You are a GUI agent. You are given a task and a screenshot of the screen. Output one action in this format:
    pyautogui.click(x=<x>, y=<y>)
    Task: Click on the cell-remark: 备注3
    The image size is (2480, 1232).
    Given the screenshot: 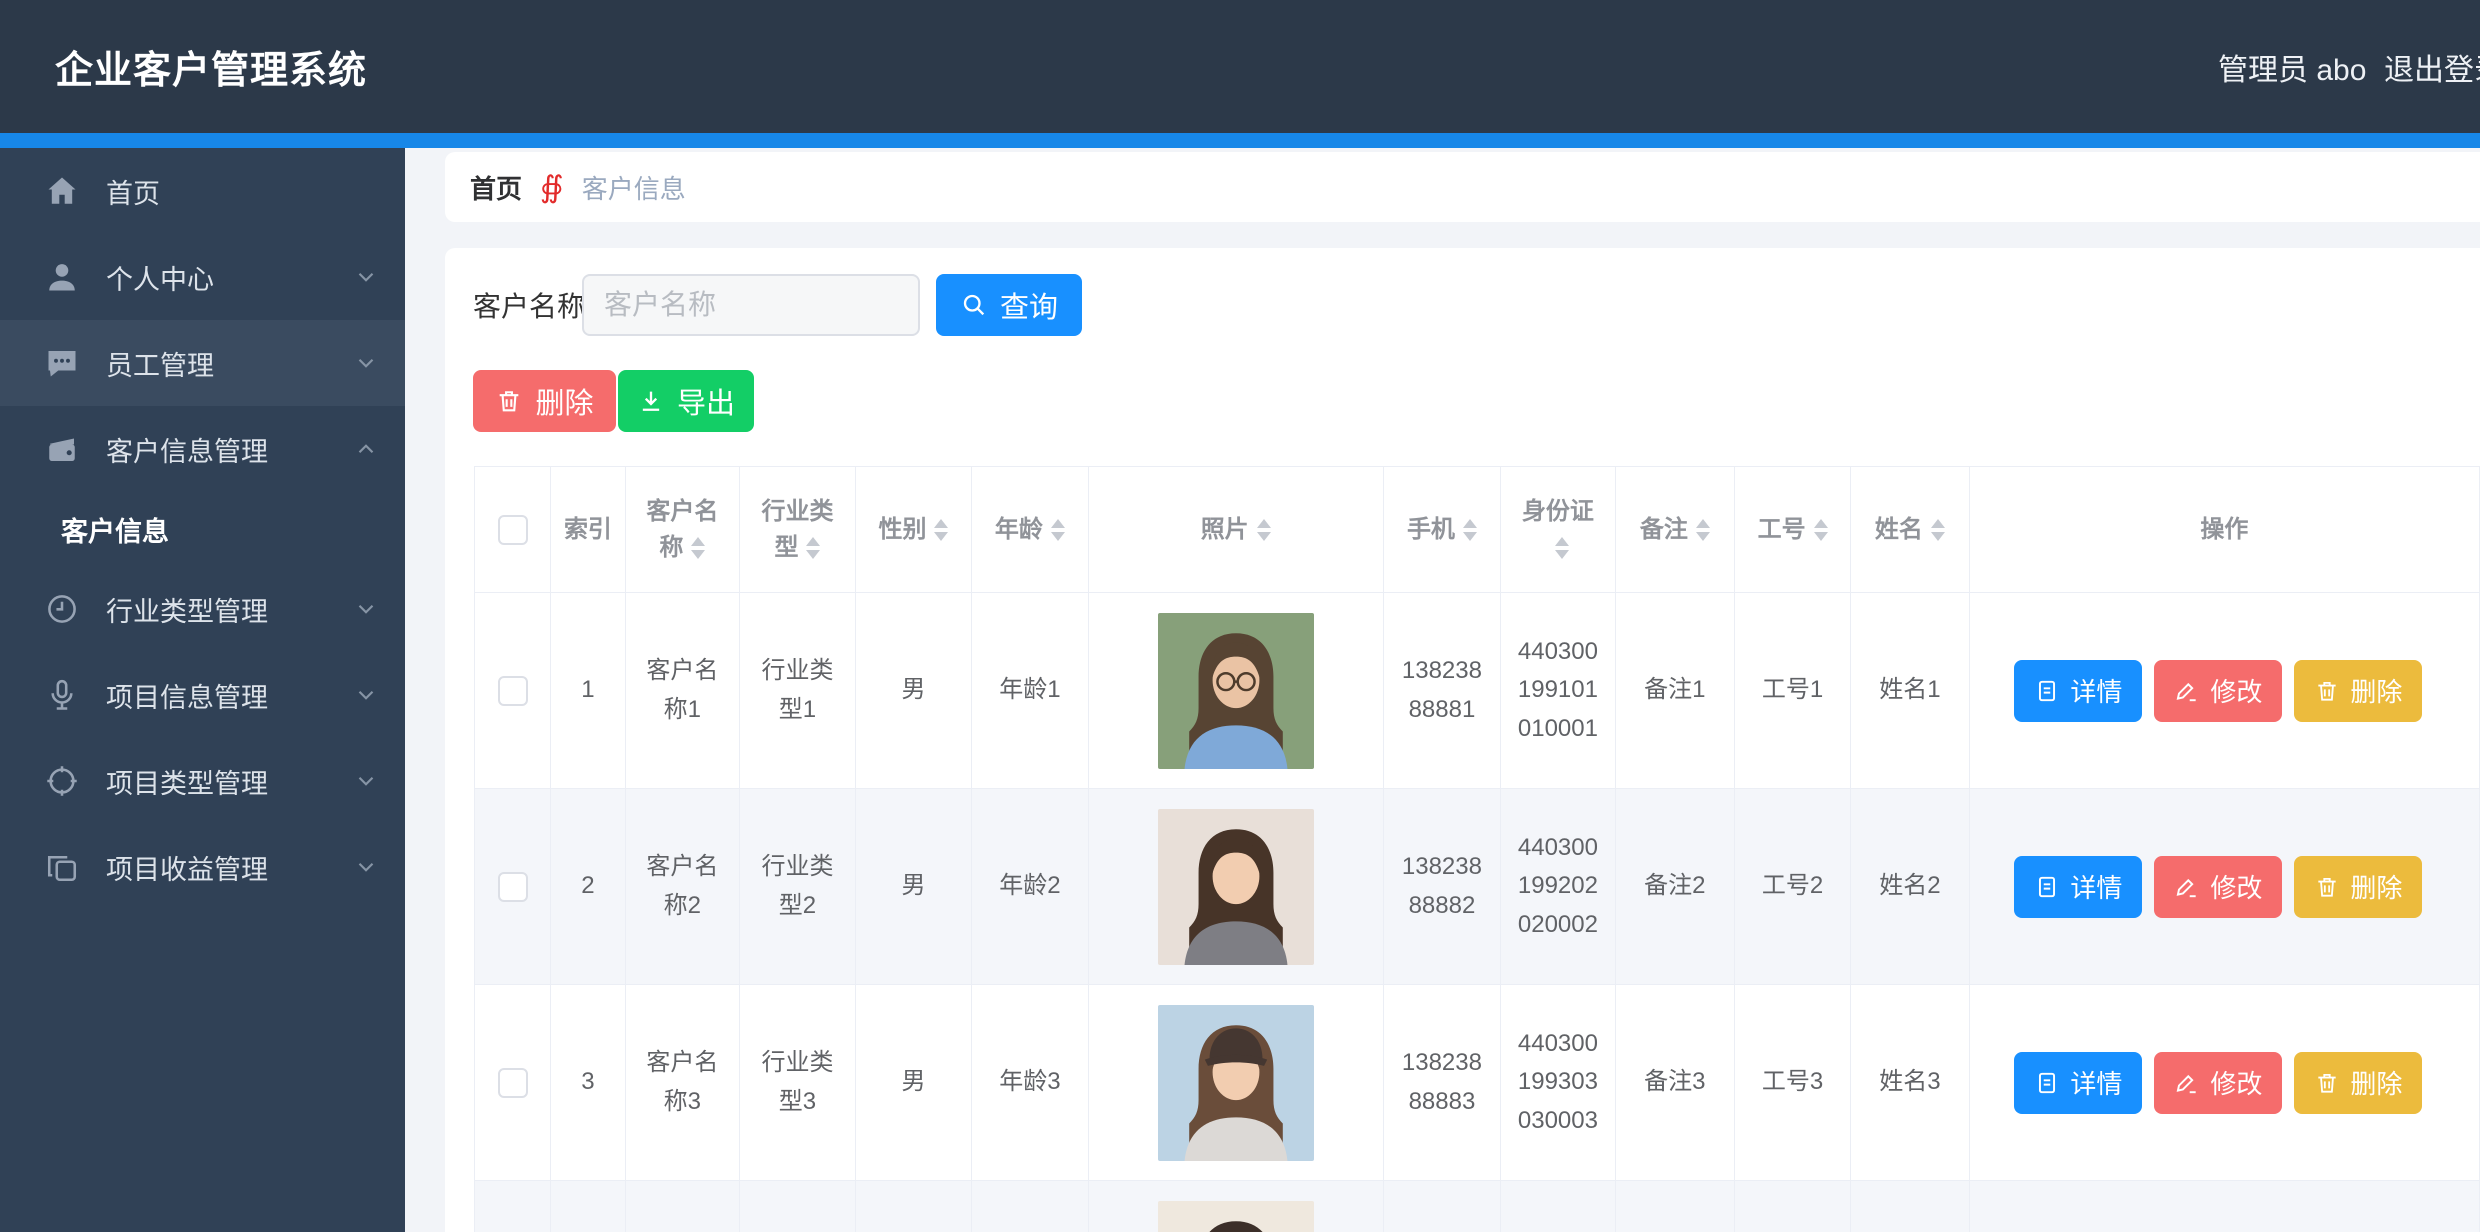 What is the action you would take?
    pyautogui.click(x=1675, y=1082)
    